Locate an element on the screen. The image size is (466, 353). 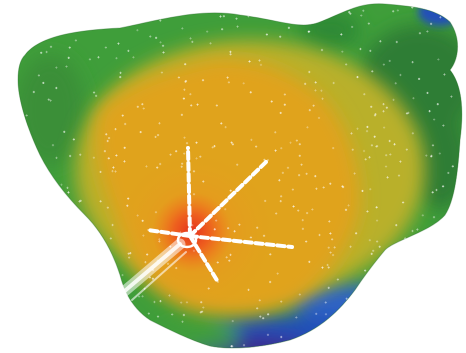
catheter-shaft is located at coordinates (150, 269).